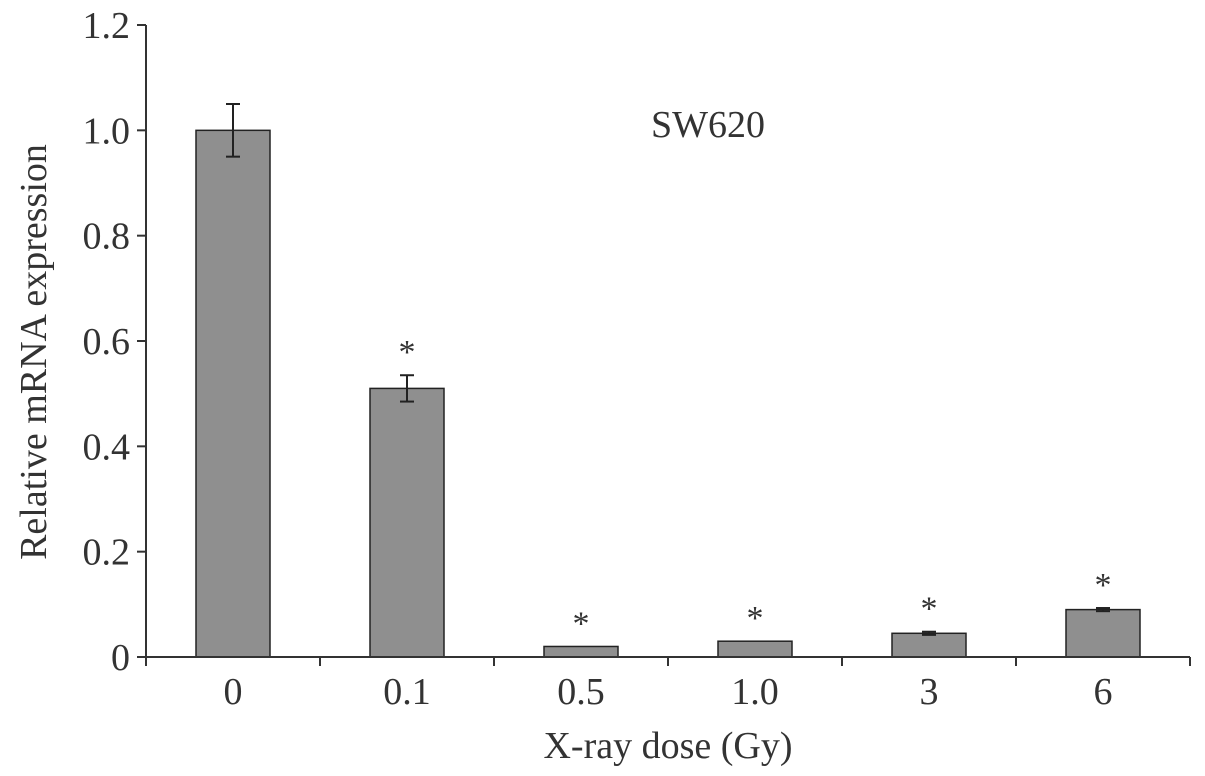 The height and width of the screenshot is (776, 1205). Describe the element at coordinates (667, 746) in the screenshot. I see `x-axis-label: X-ray dose (Gy)` at that location.